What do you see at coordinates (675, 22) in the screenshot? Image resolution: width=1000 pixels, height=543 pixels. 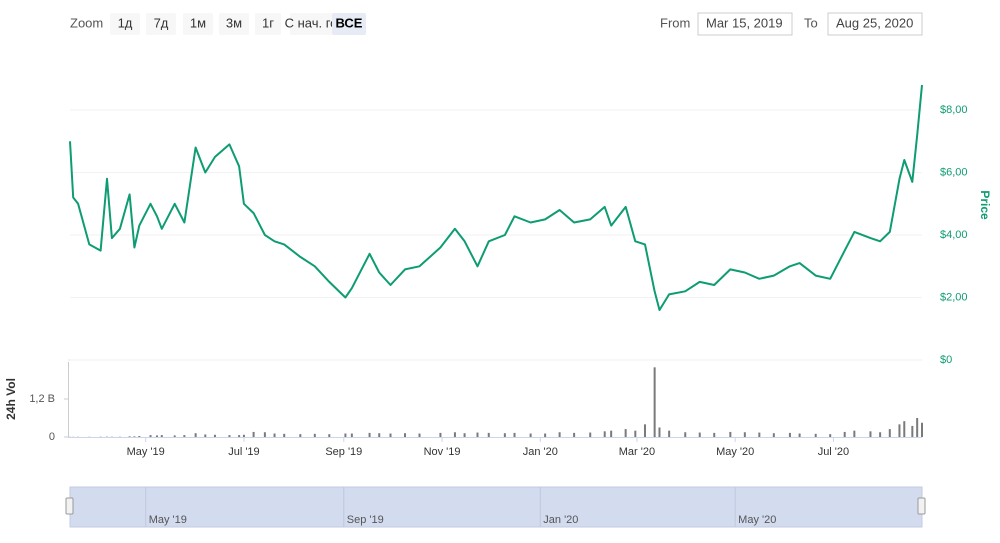 I see `from-label: From` at bounding box center [675, 22].